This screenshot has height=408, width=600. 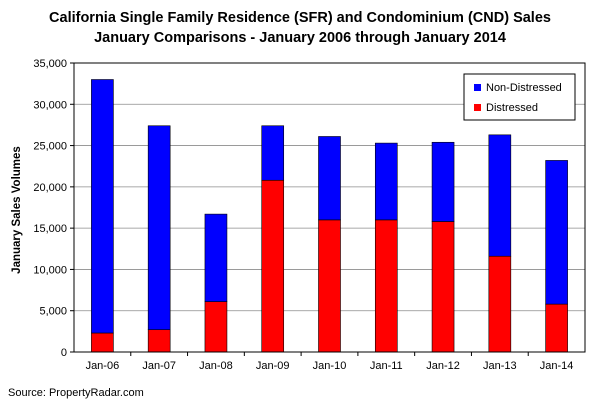 I want to click on x-tick-label: Jan-13, so click(x=500, y=366).